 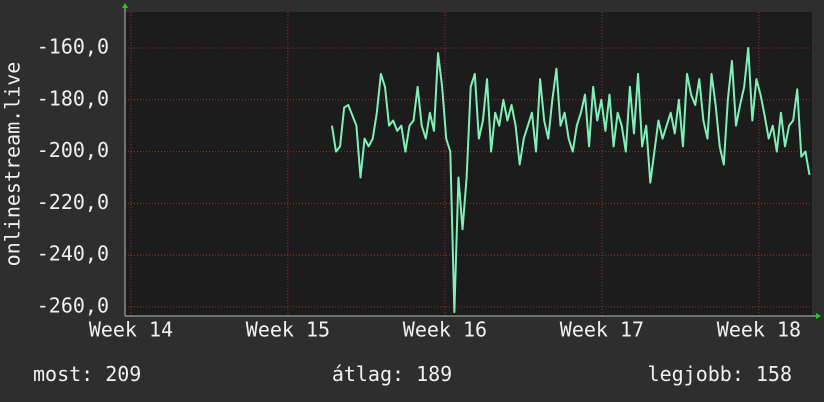 I want to click on footer-stat: most: 209, so click(x=87, y=374).